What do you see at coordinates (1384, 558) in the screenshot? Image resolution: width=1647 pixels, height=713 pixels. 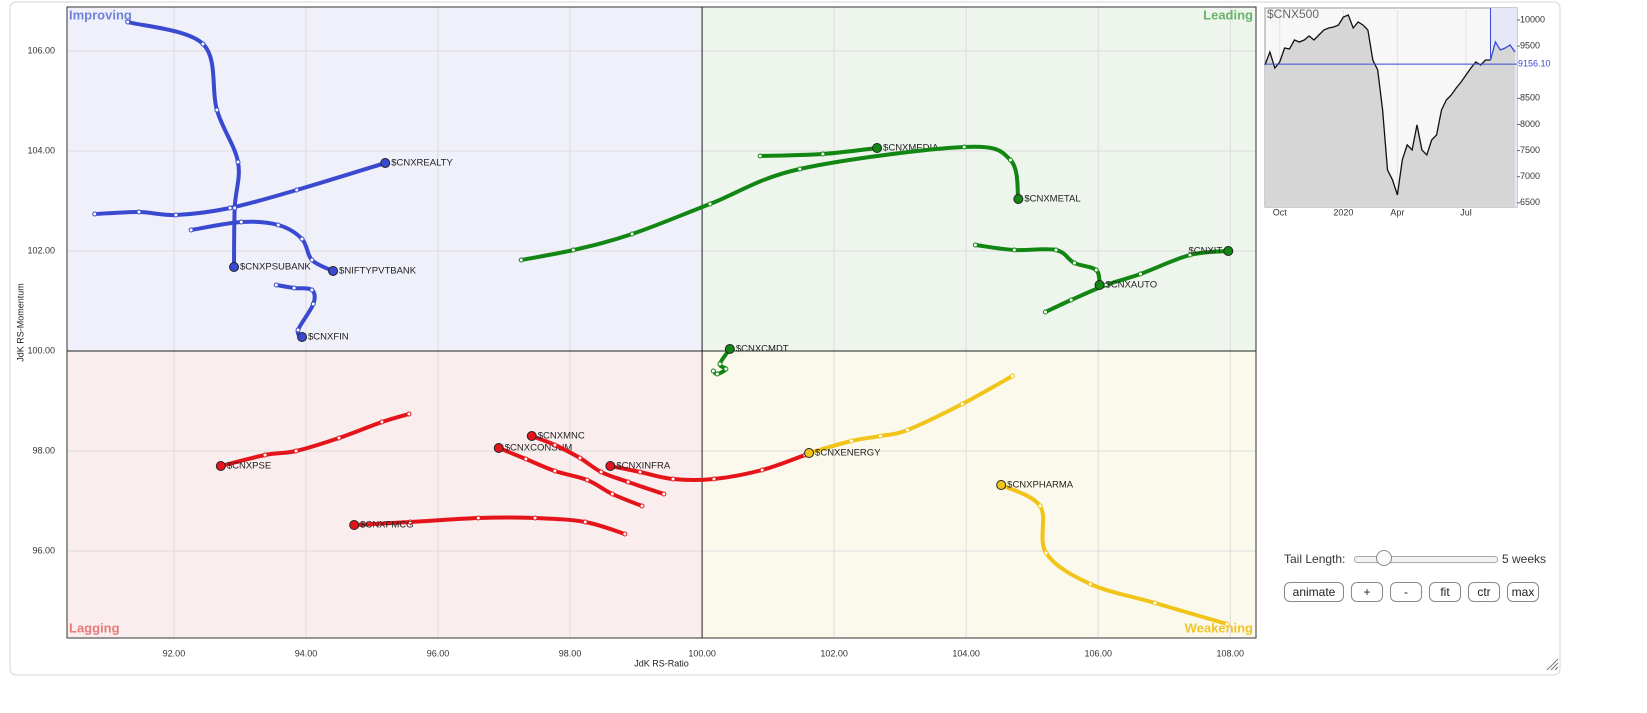 I see `tail-slider-thumb` at bounding box center [1384, 558].